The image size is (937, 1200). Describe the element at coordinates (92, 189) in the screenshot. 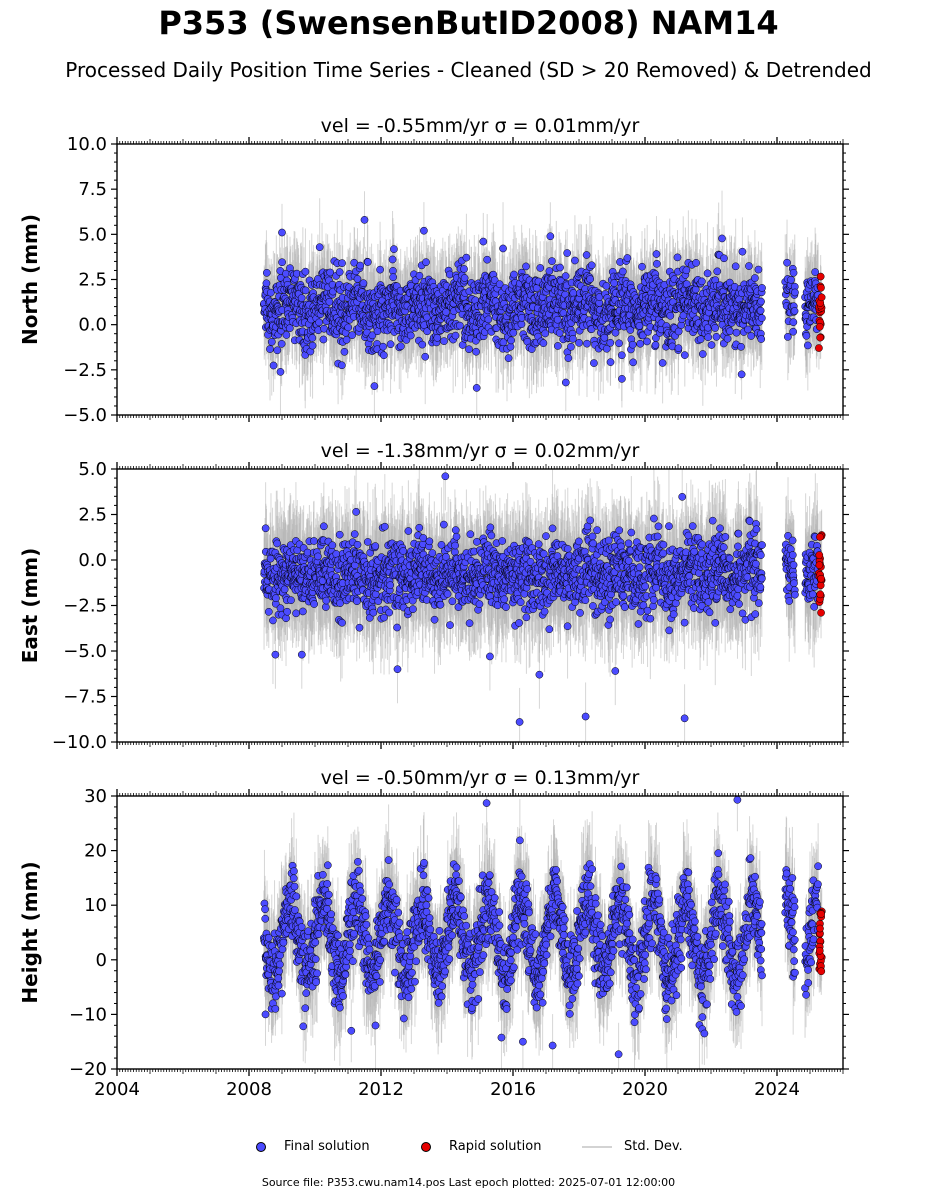

I see `y-tick-label: 7.5` at that location.